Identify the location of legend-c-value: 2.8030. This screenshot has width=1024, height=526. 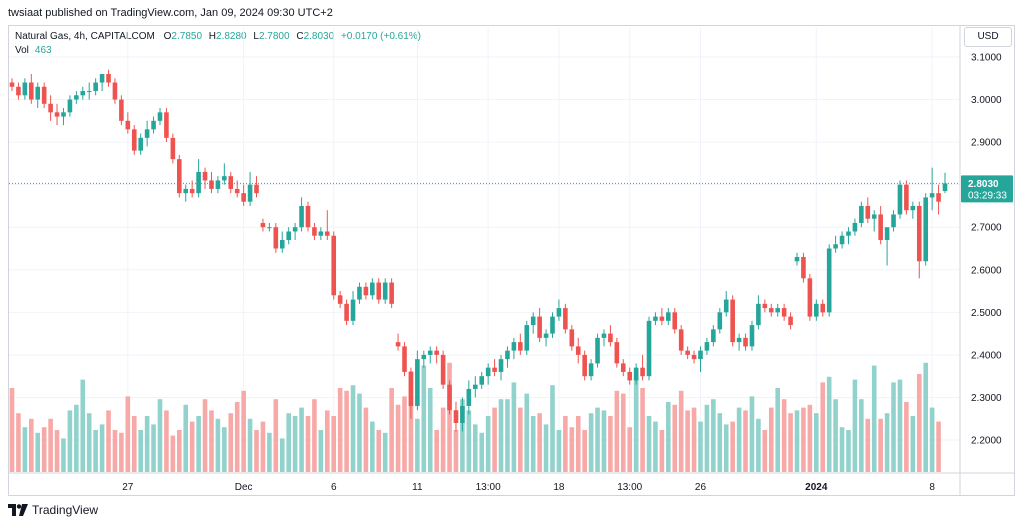
(319, 36).